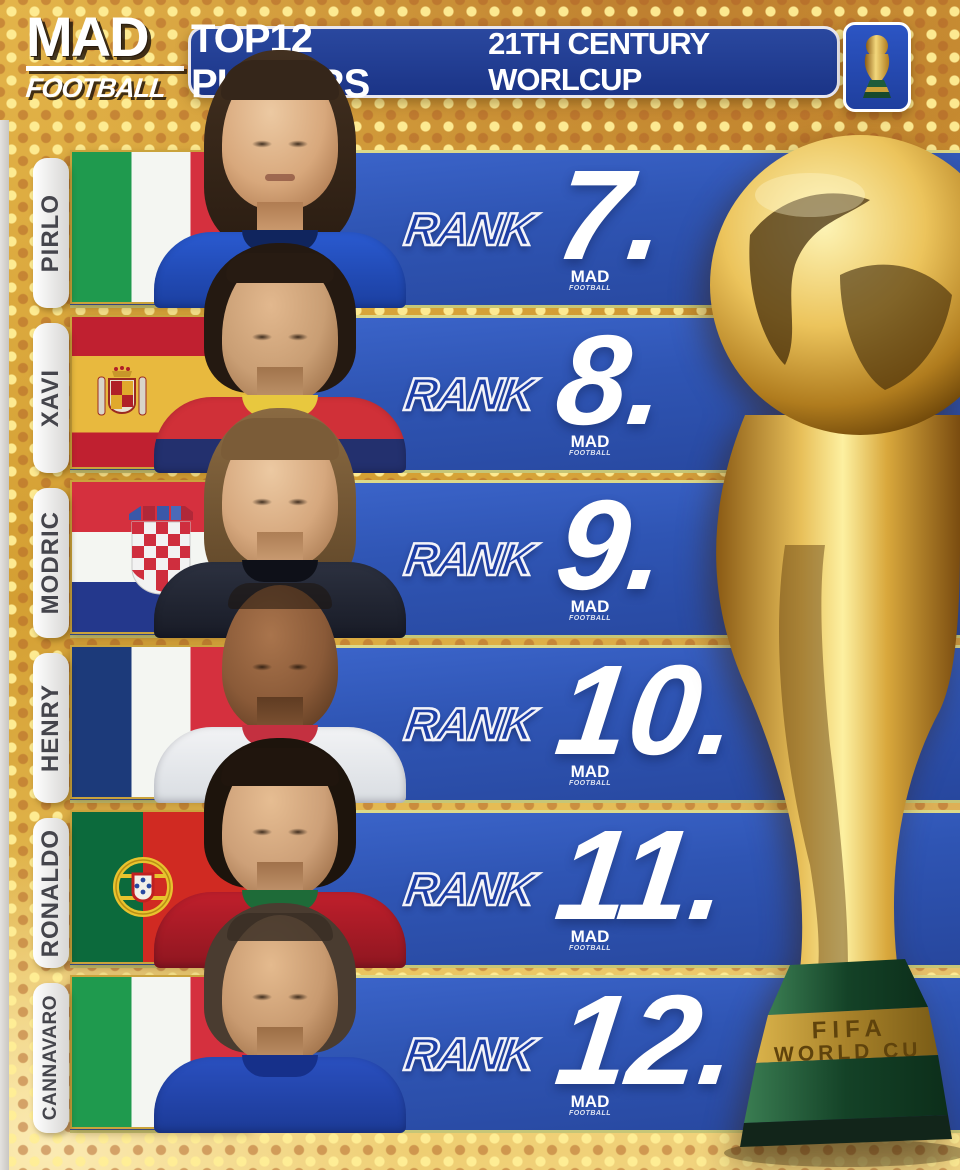 The width and height of the screenshot is (960, 1170). Describe the element at coordinates (88, 36) in the screenshot. I see `brand-line1: MAD` at that location.